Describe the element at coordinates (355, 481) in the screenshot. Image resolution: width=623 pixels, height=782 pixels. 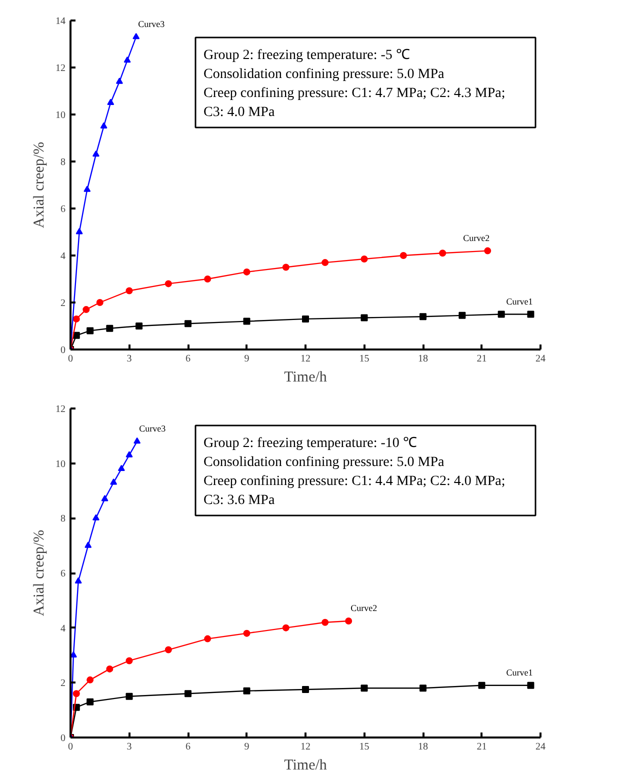
I see `annotation: Creep confining pressure: C1: 4.4 MPa; C2: 4.0 MPa;` at that location.